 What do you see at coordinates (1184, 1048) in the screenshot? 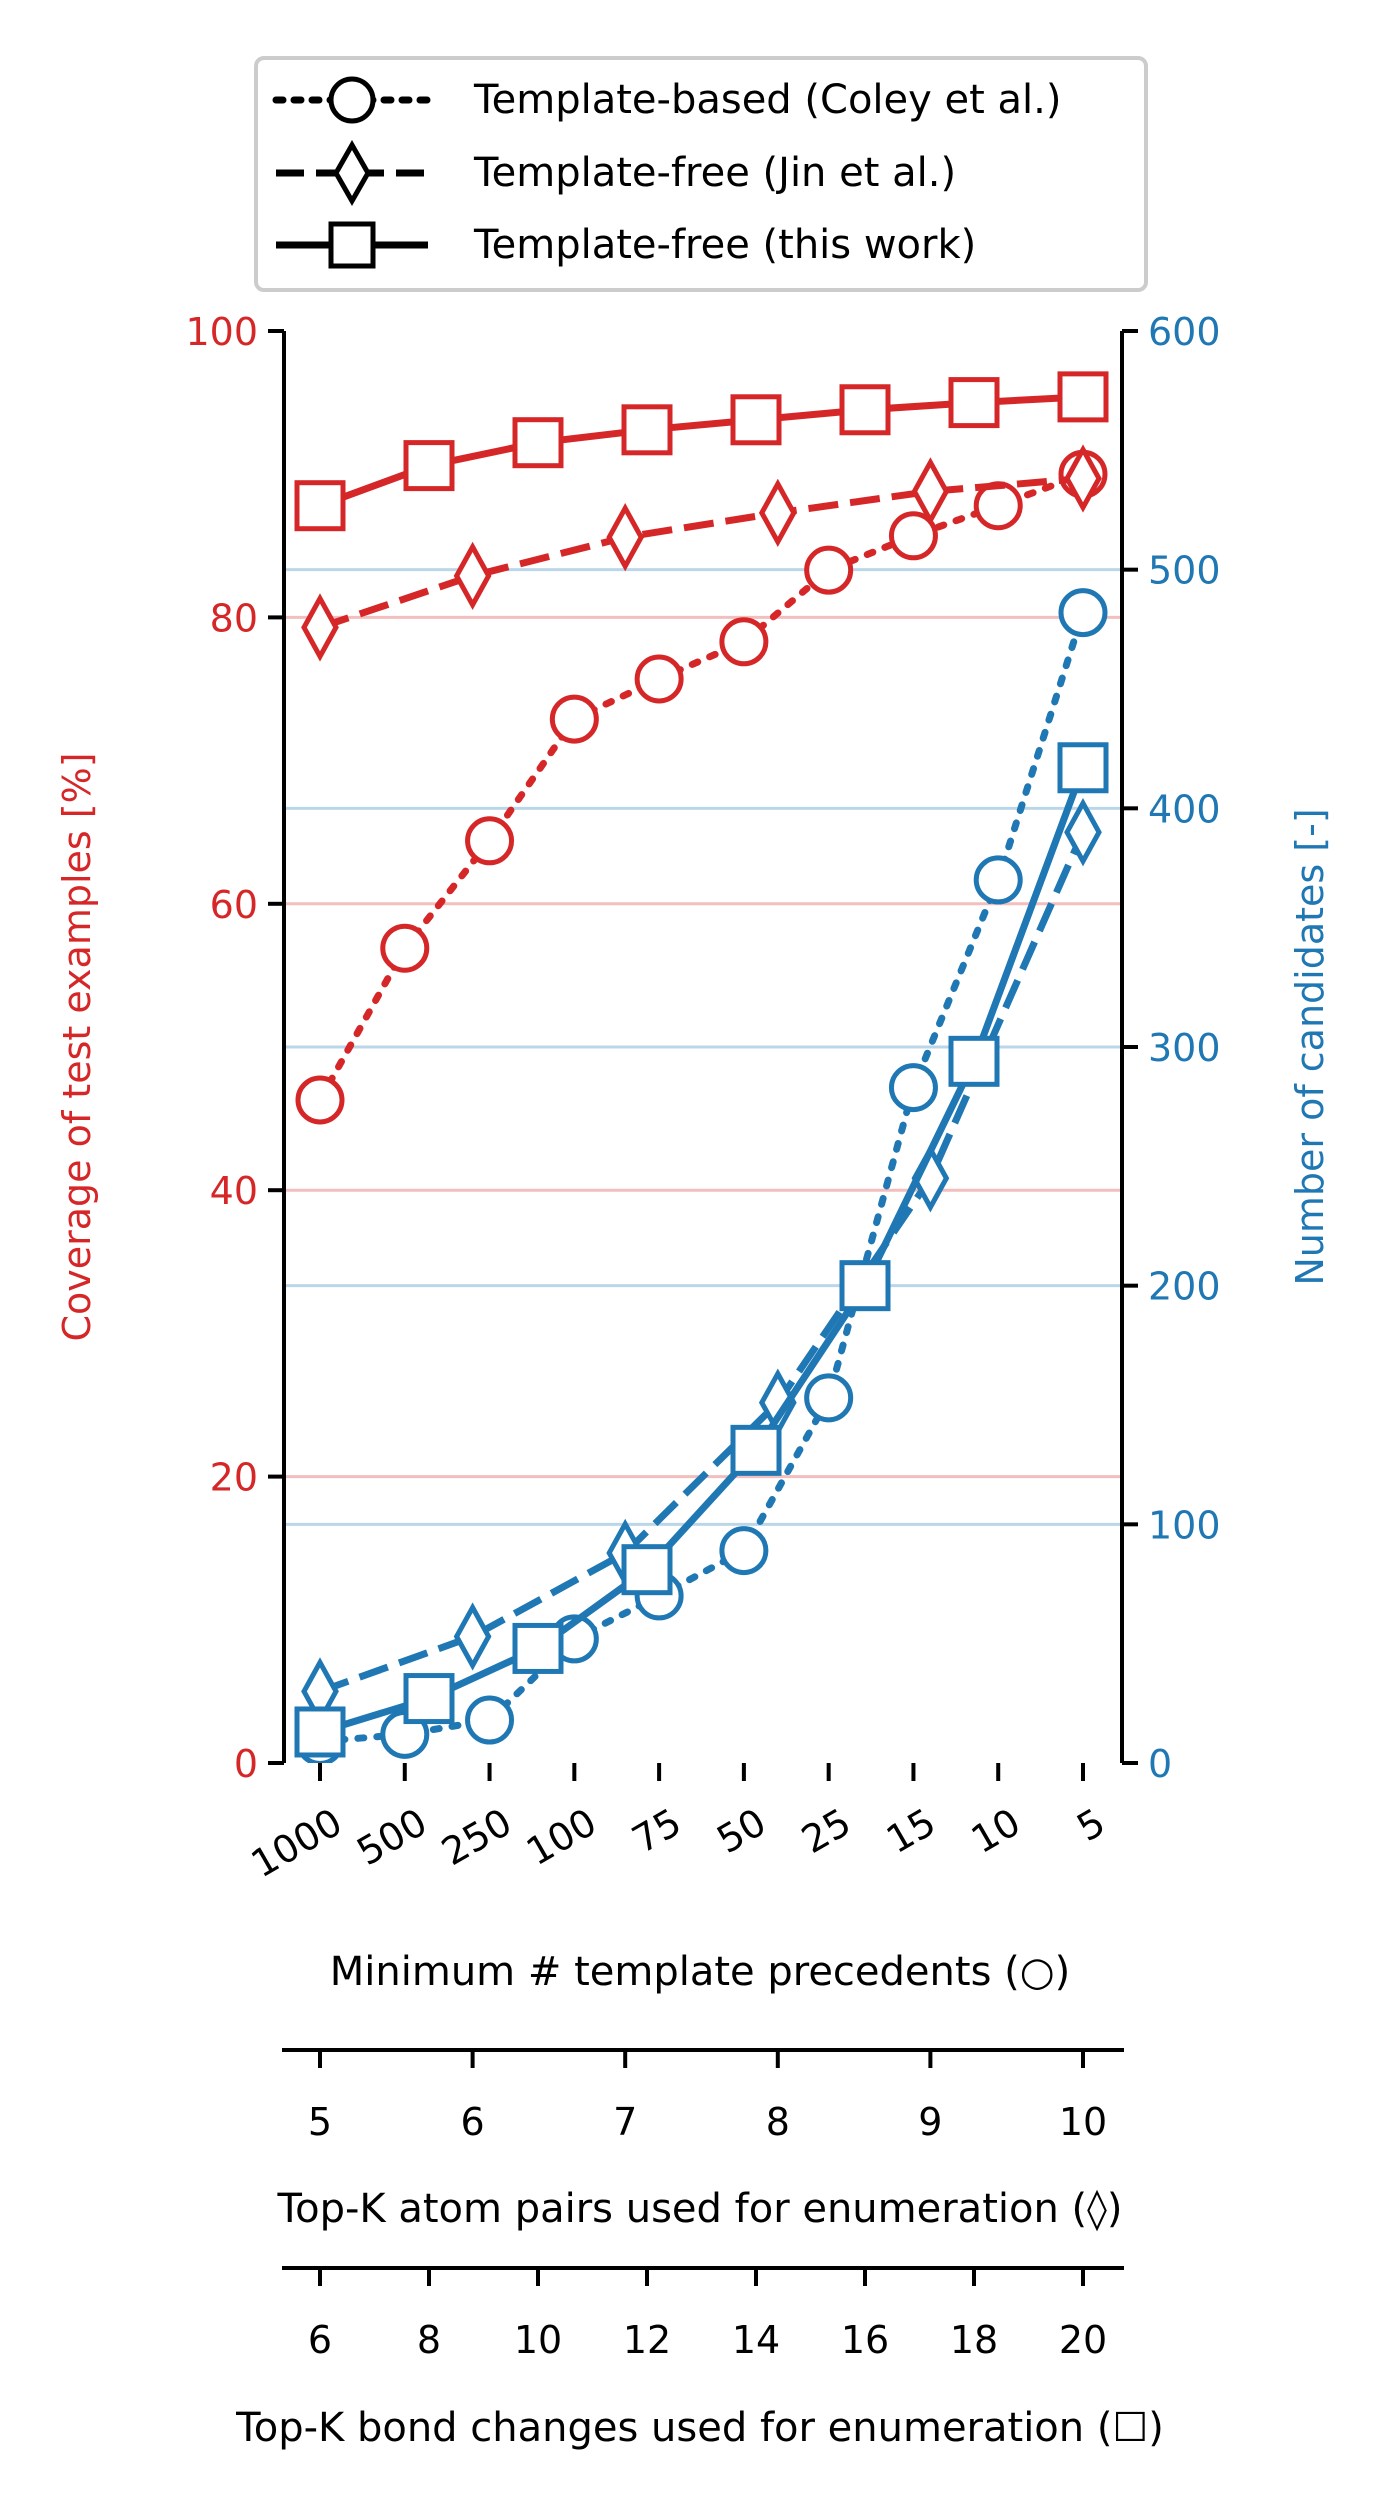
I see `right-tick-label: 300` at bounding box center [1184, 1048].